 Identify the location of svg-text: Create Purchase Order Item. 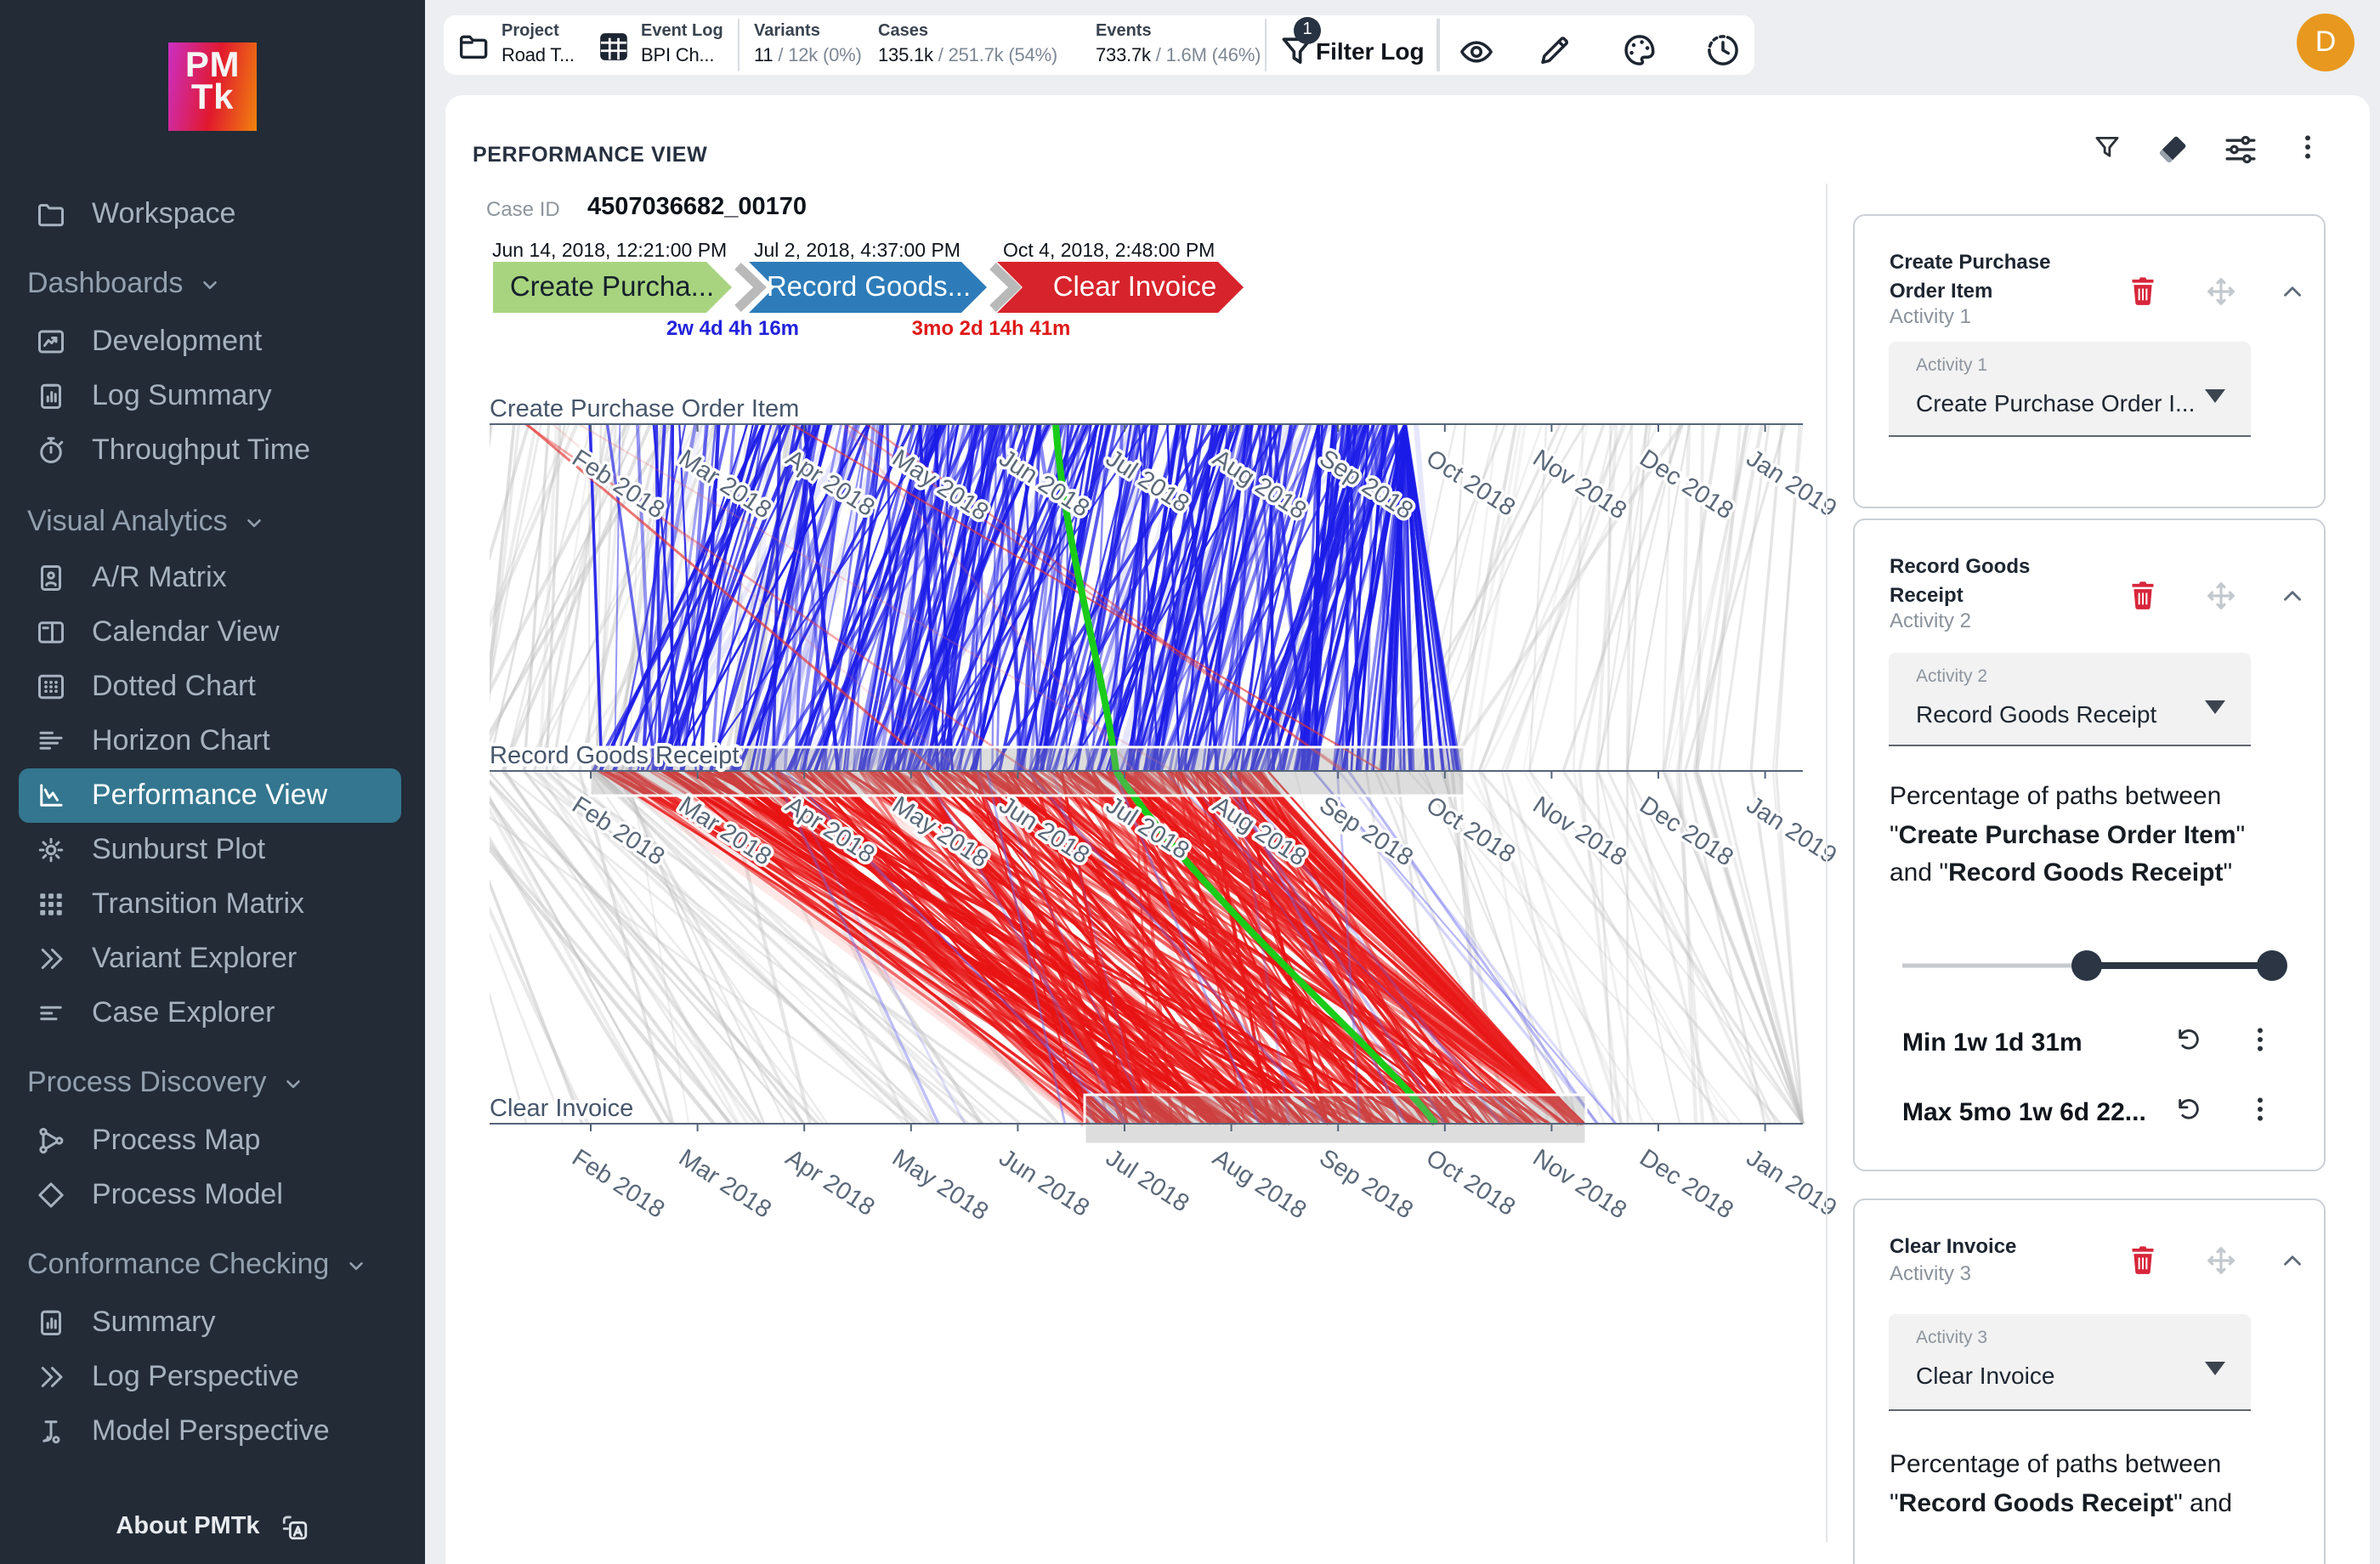
(643, 408).